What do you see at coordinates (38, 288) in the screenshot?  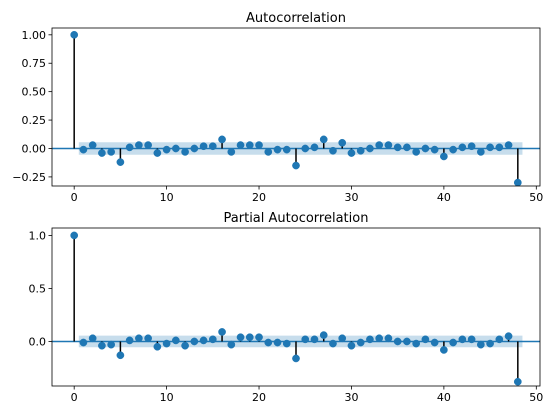 I see `pacf-y-tick-label: 0.5` at bounding box center [38, 288].